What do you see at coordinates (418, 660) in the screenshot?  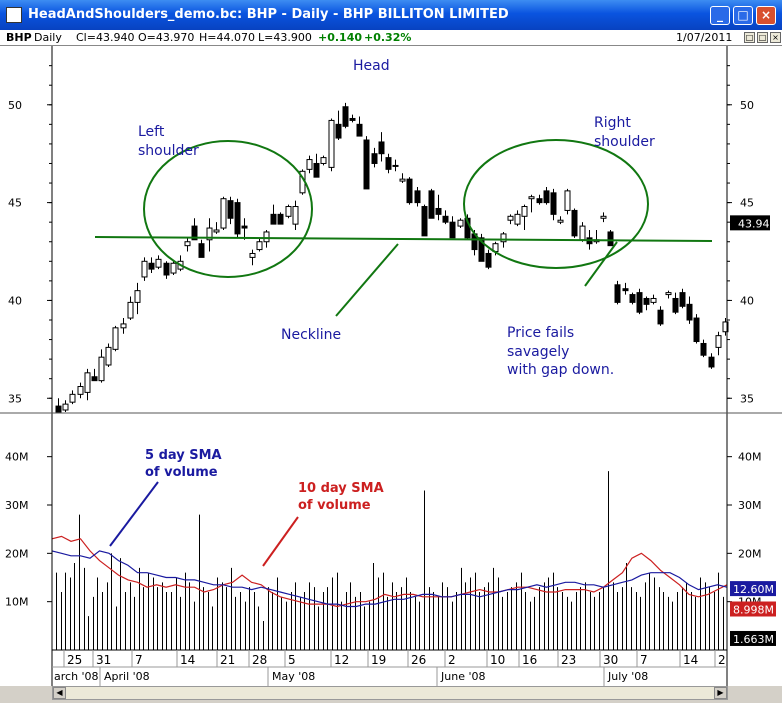 I see `day-tick-label: 26` at bounding box center [418, 660].